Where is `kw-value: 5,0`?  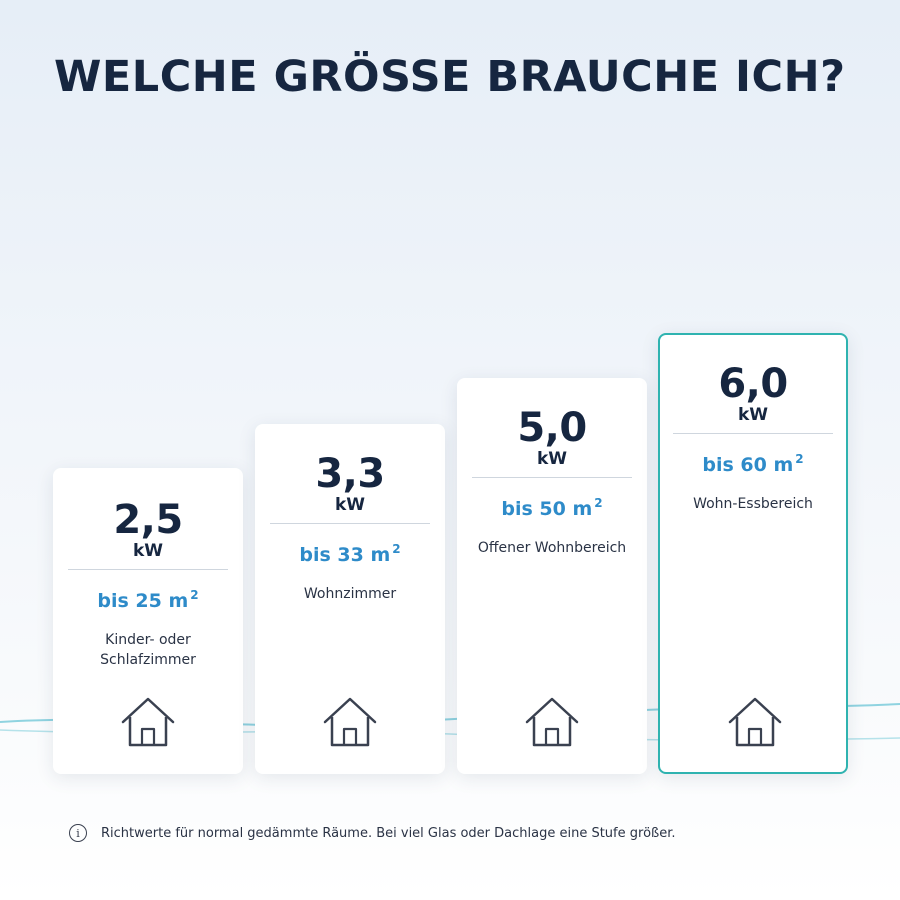
kw-value: 5,0 is located at coordinates (552, 428).